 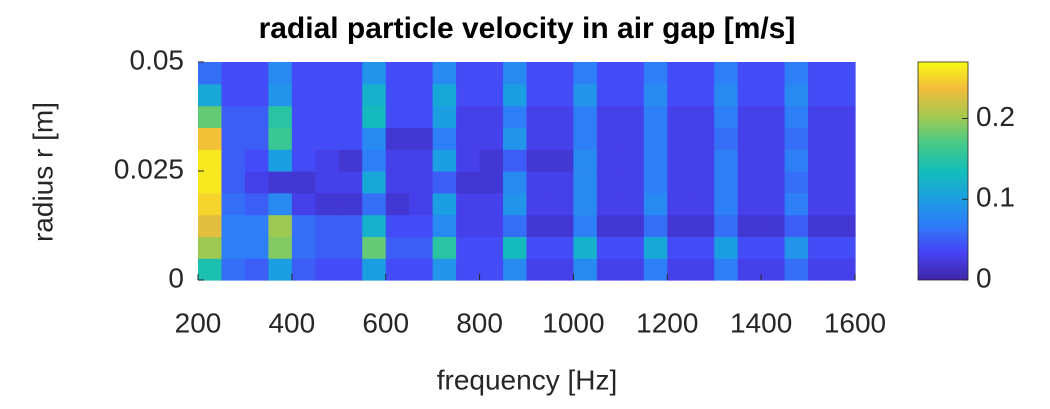 I want to click on colorbar-tick-label: 0, so click(x=984, y=277).